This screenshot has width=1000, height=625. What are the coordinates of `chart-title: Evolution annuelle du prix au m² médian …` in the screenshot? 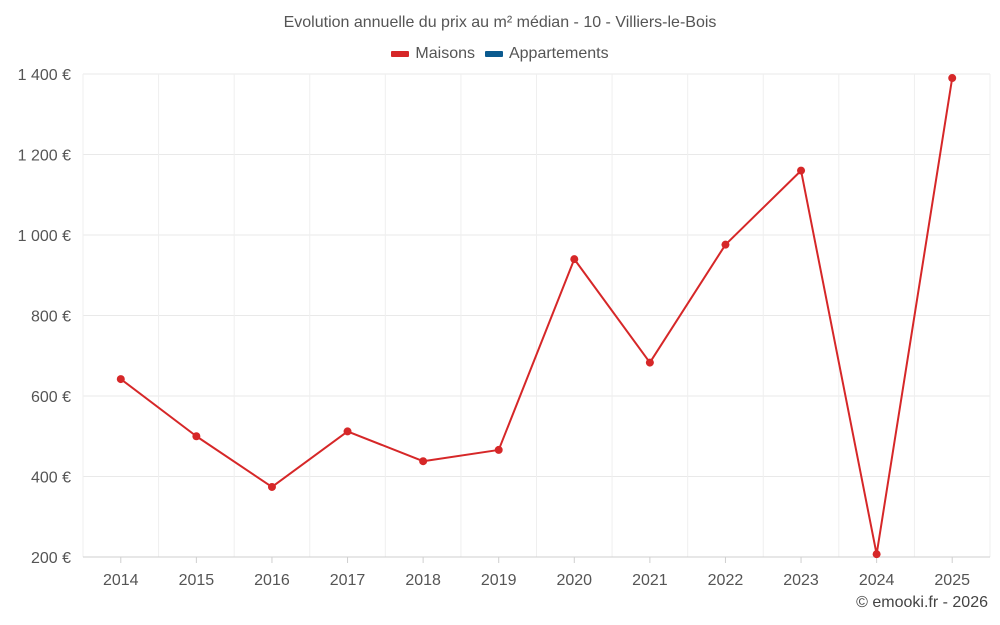 It's located at (500, 22).